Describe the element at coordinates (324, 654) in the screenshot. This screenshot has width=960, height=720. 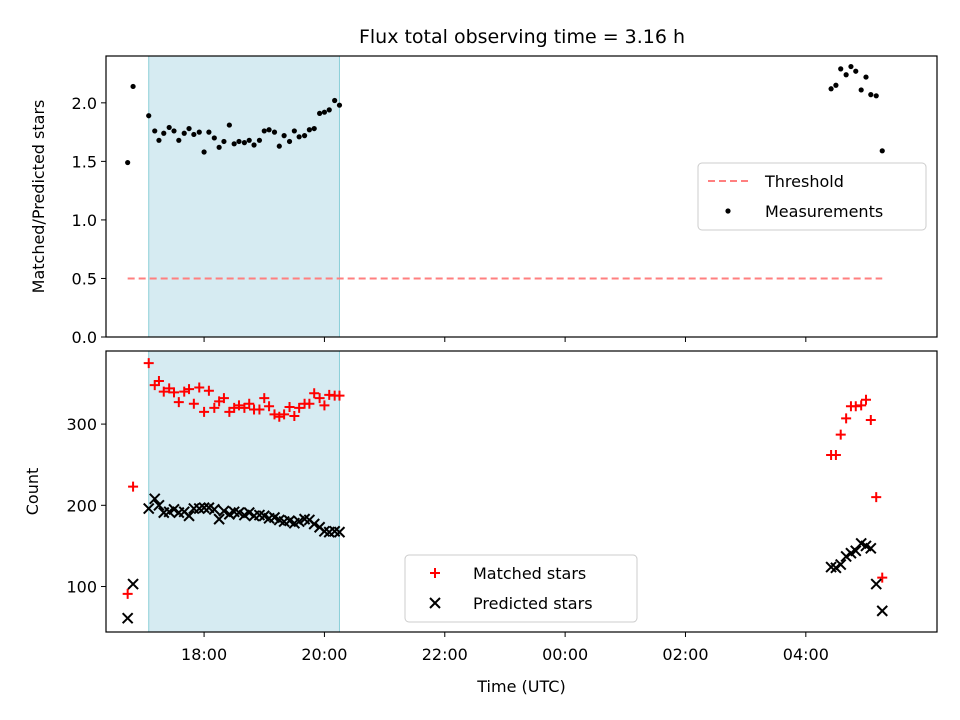
I see `x-tick-label: 20:00` at that location.